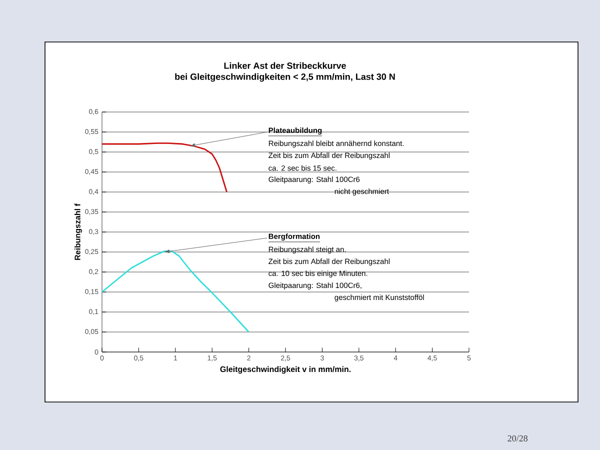 This screenshot has height=450, width=600. What do you see at coordinates (78, 232) in the screenshot?
I see `y-axis-title: Reibungszahl f` at bounding box center [78, 232].